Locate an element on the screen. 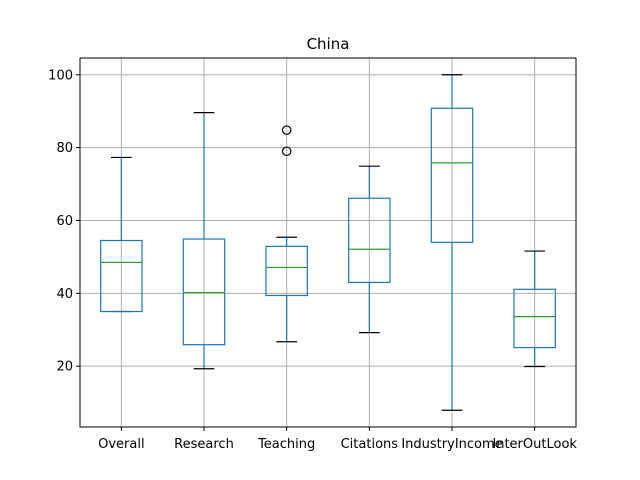  x-tick-label: InterOutLook is located at coordinates (534, 444).